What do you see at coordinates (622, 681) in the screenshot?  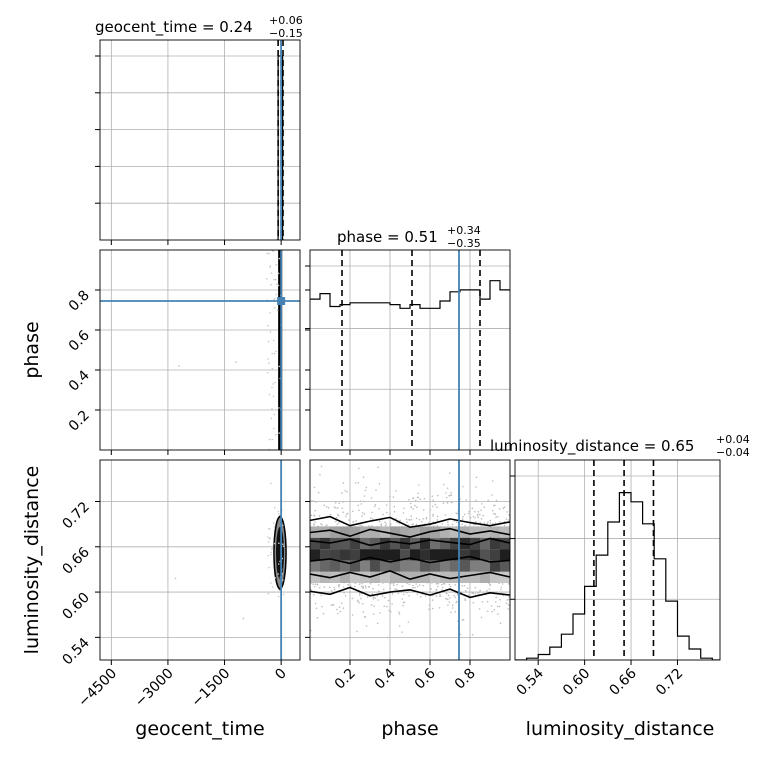 I see `x-tick-label: 0.66` at bounding box center [622, 681].